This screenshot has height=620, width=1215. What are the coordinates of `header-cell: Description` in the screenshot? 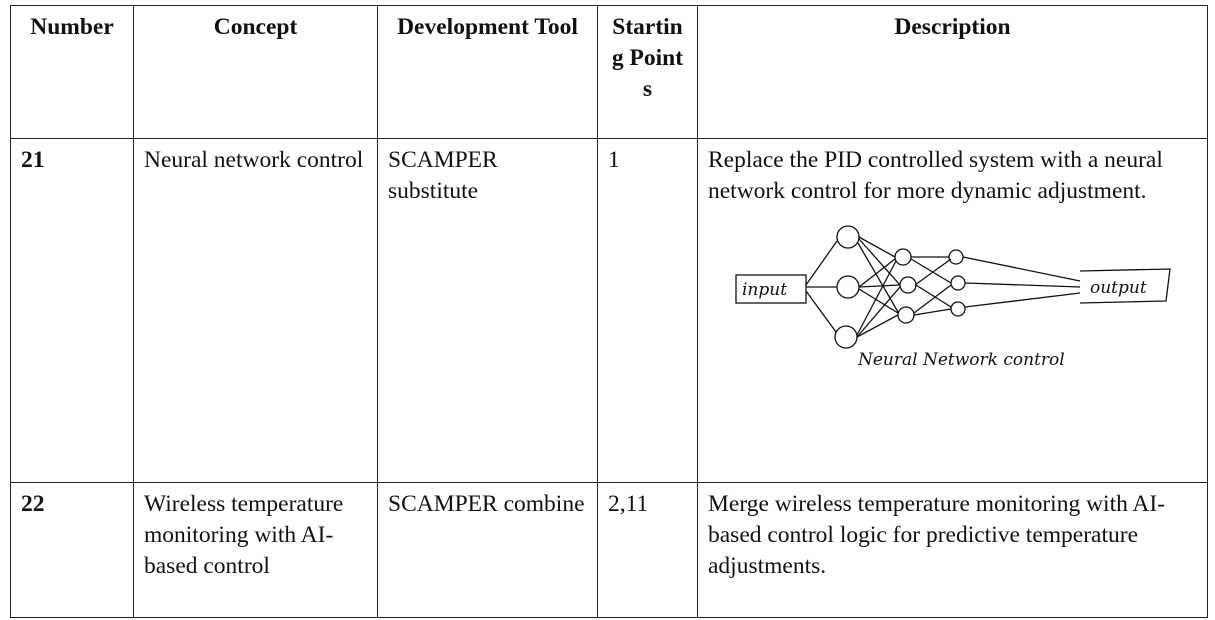 It's located at (952, 72).